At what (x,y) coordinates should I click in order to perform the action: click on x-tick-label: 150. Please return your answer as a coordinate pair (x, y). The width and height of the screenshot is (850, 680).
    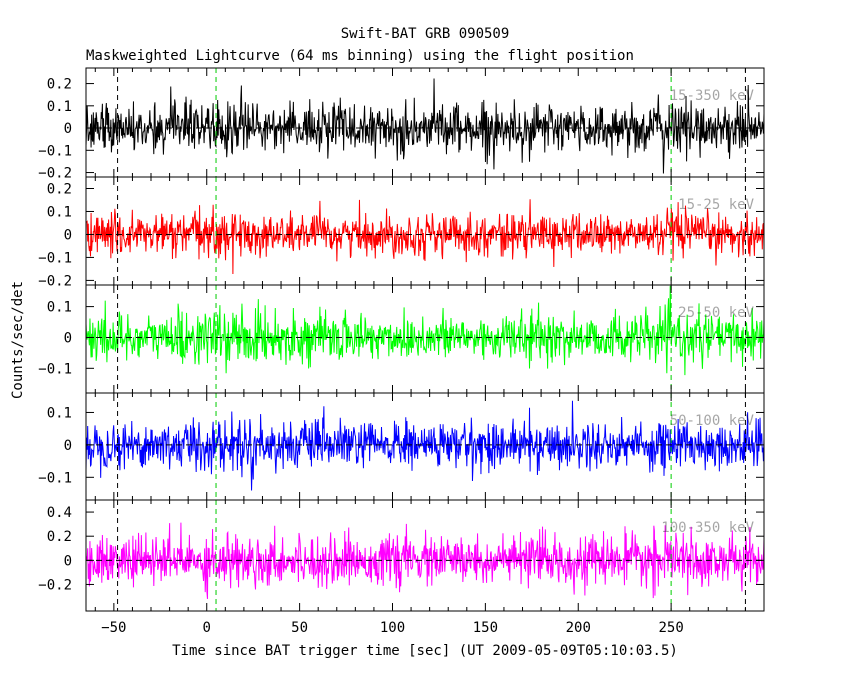
    Looking at the image, I should click on (485, 628).